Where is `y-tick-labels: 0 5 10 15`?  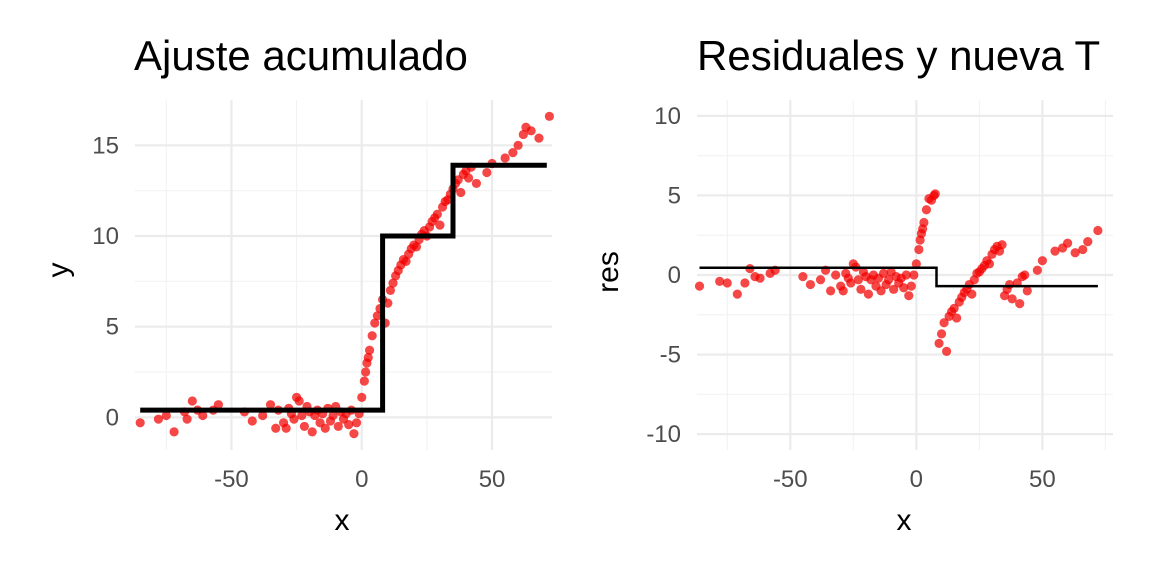
y-tick-labels: 0 5 10 15 is located at coordinates (105, 281).